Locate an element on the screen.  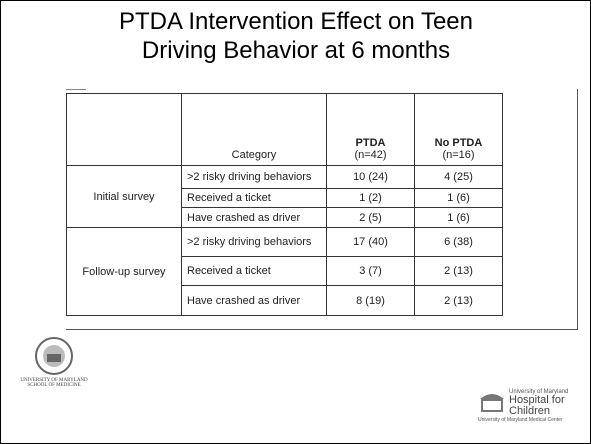
logo-text: Children is located at coordinates (529, 411).